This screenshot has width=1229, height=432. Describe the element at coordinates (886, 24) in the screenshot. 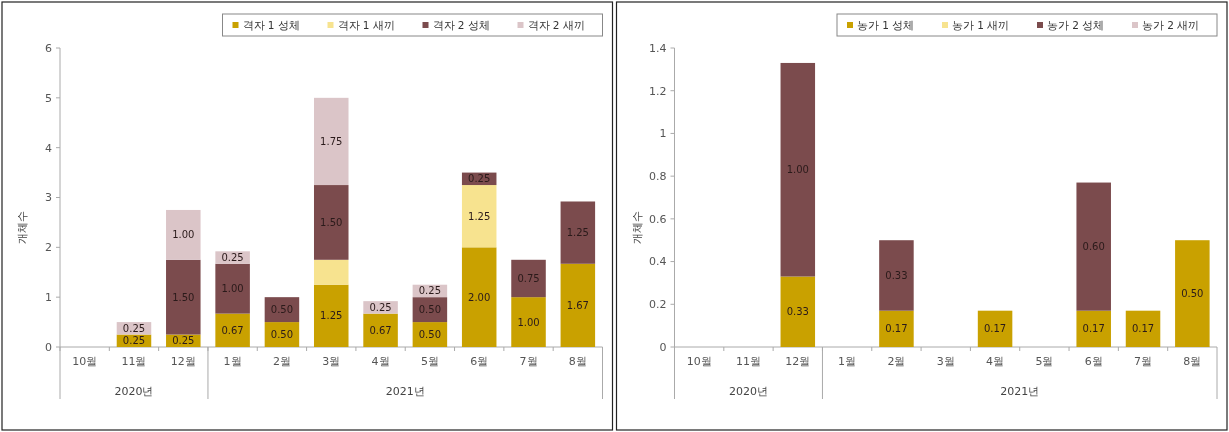

I see `legend-label: 농가 1 성체` at that location.